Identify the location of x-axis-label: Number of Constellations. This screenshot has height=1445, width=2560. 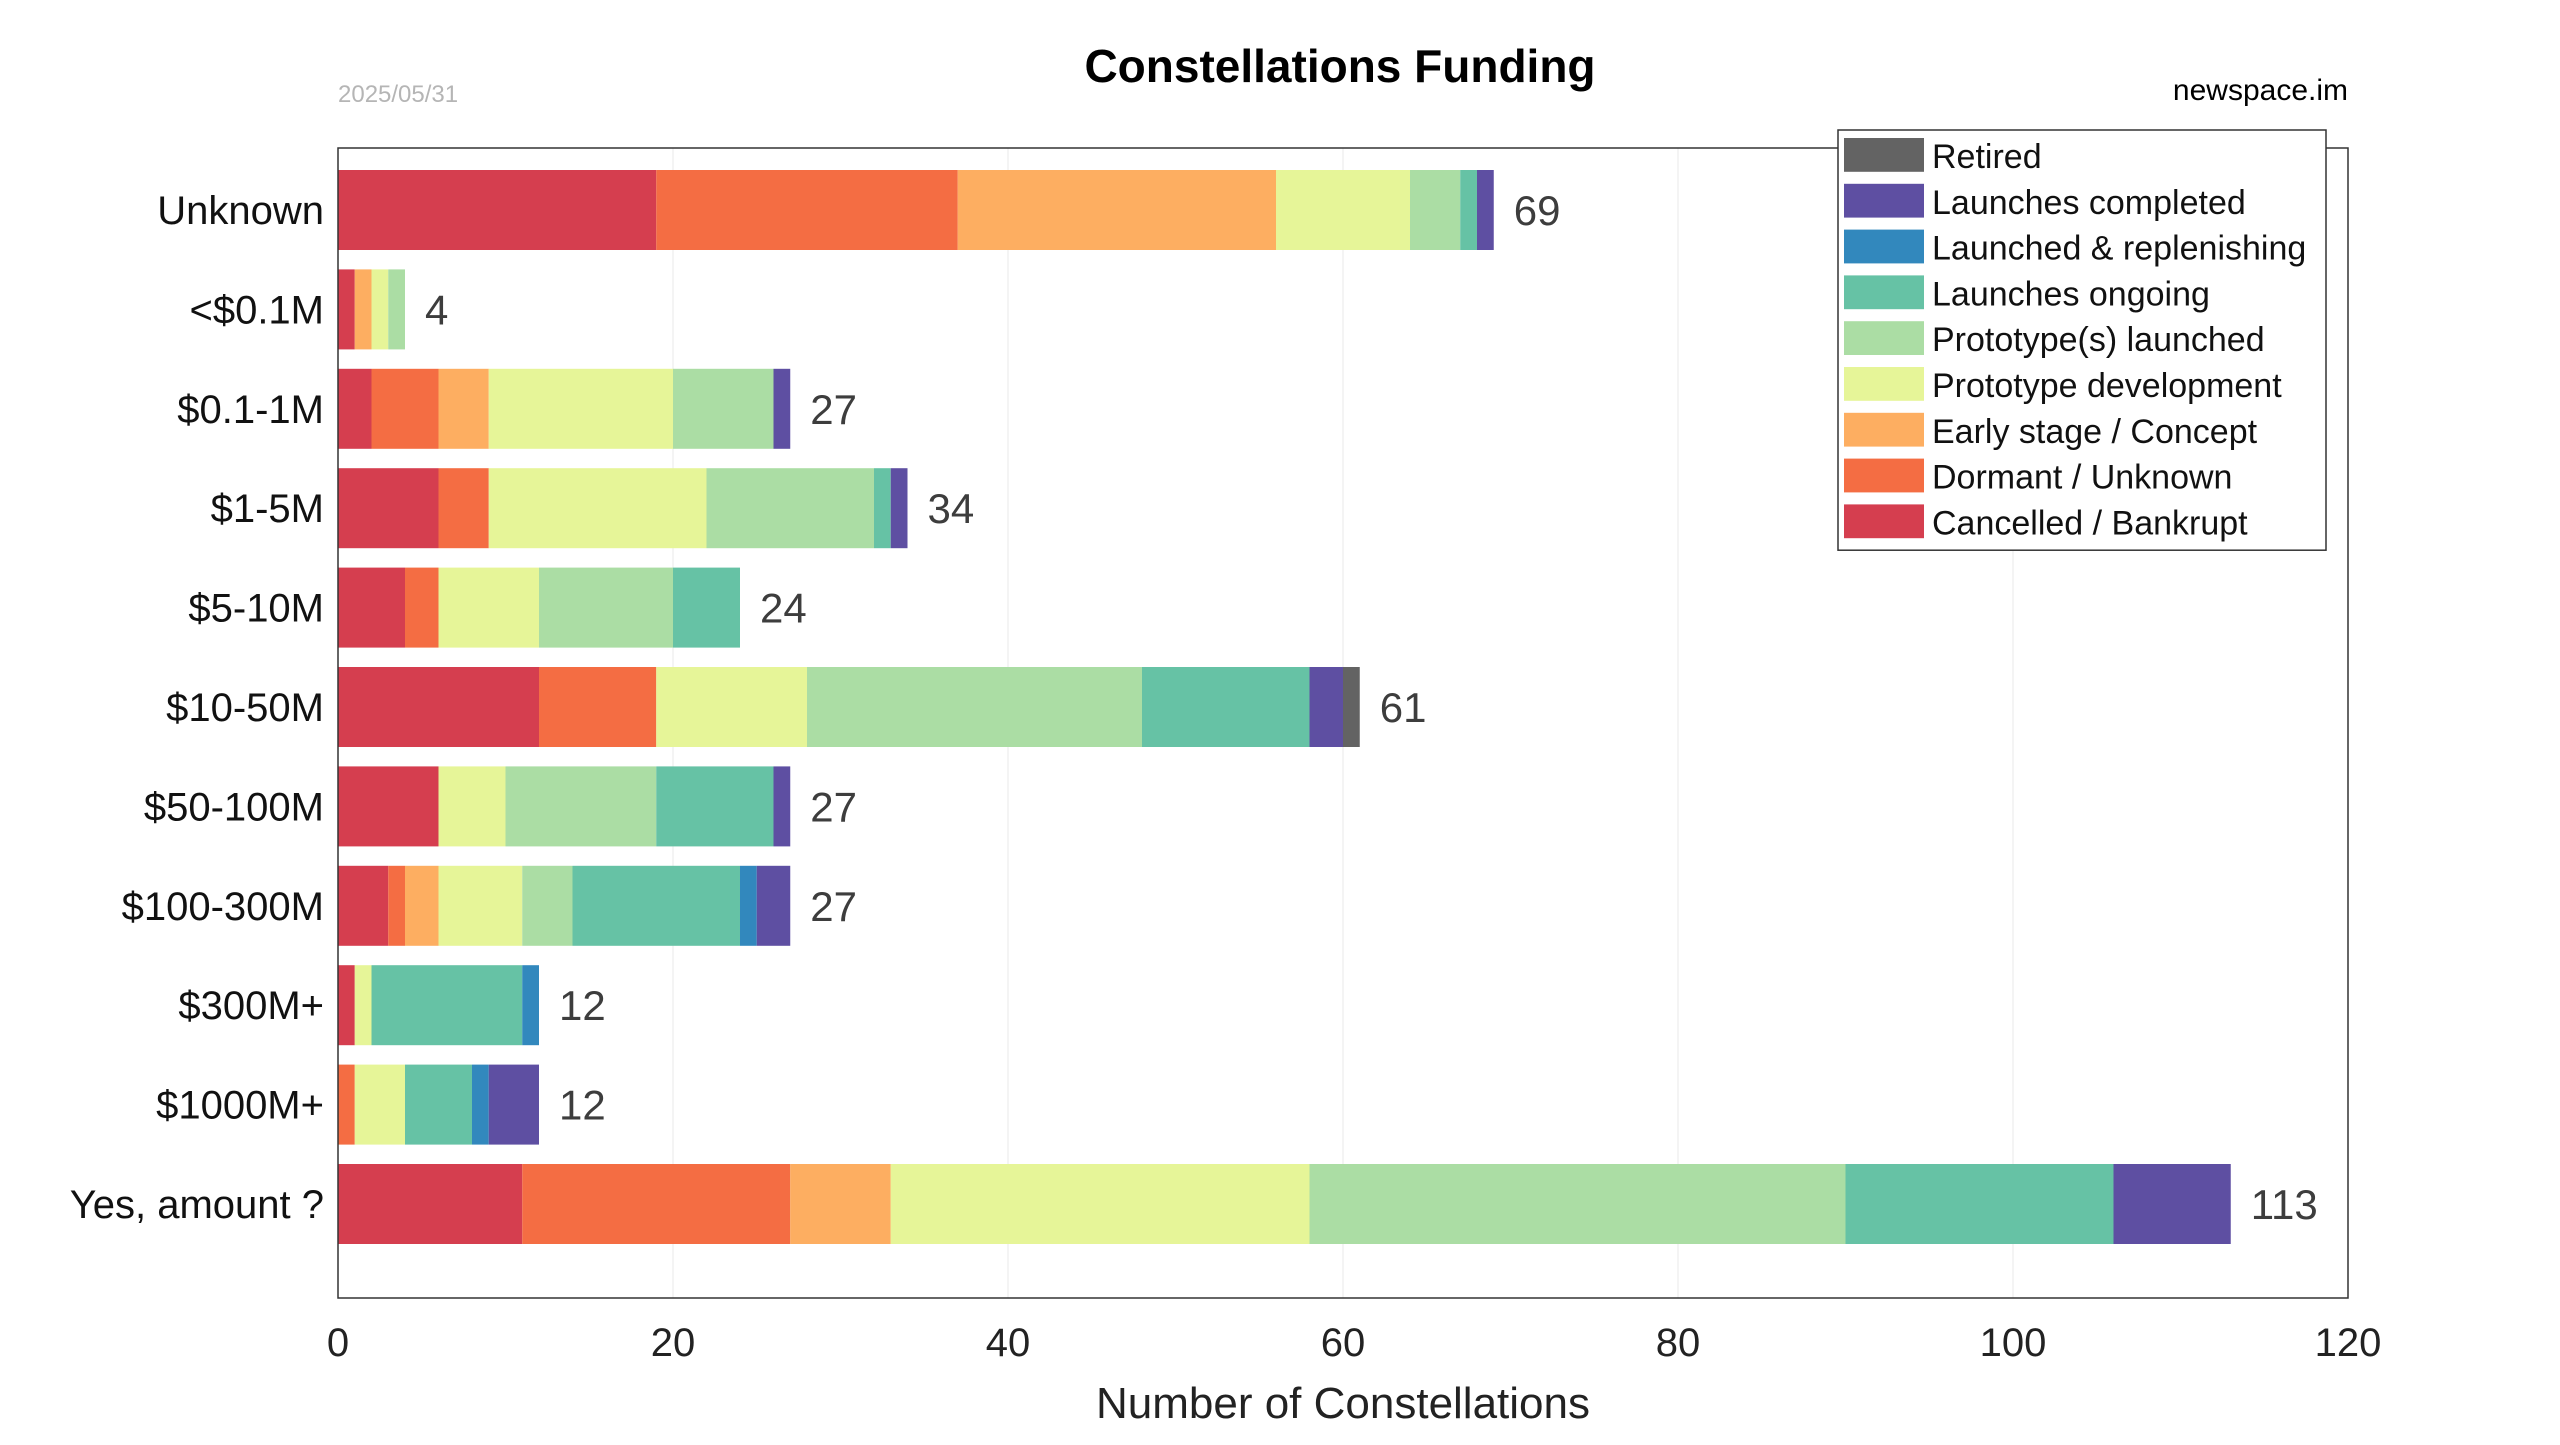
(1343, 1403).